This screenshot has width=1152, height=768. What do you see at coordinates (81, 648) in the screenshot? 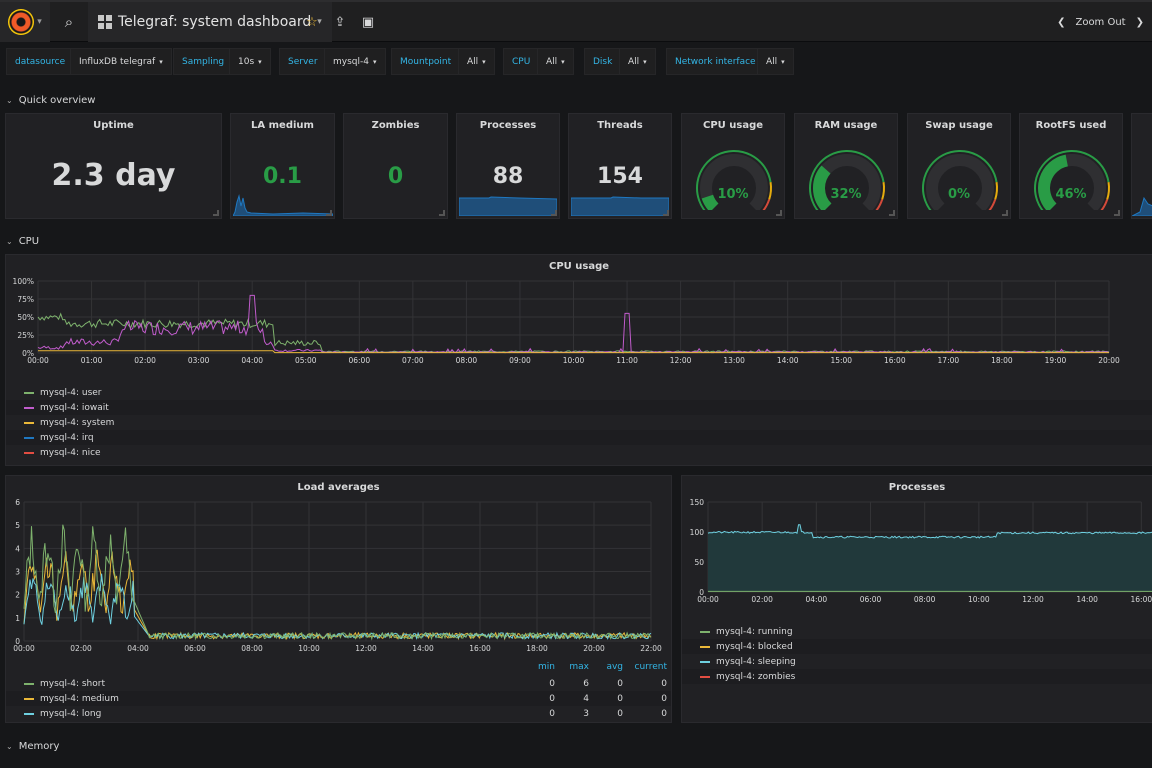
I see `x-tick-label: 02:00` at bounding box center [81, 648].